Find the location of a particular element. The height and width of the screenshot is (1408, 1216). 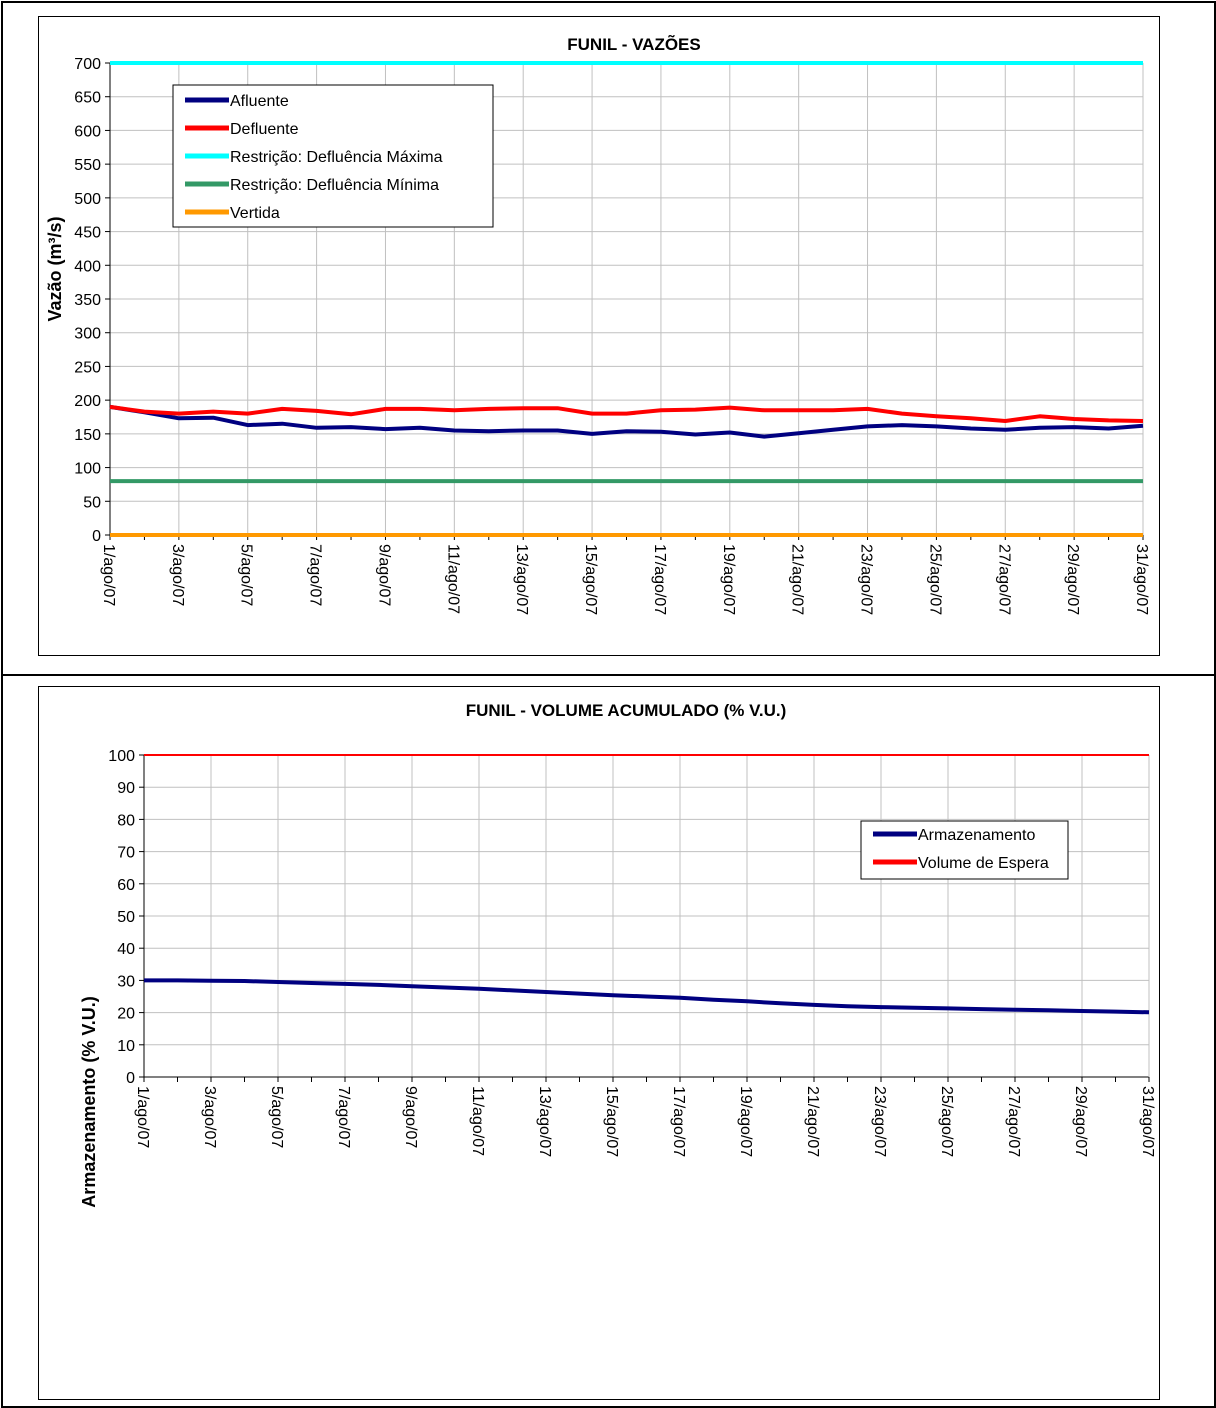

y-tick-label: 250 is located at coordinates (87, 367).